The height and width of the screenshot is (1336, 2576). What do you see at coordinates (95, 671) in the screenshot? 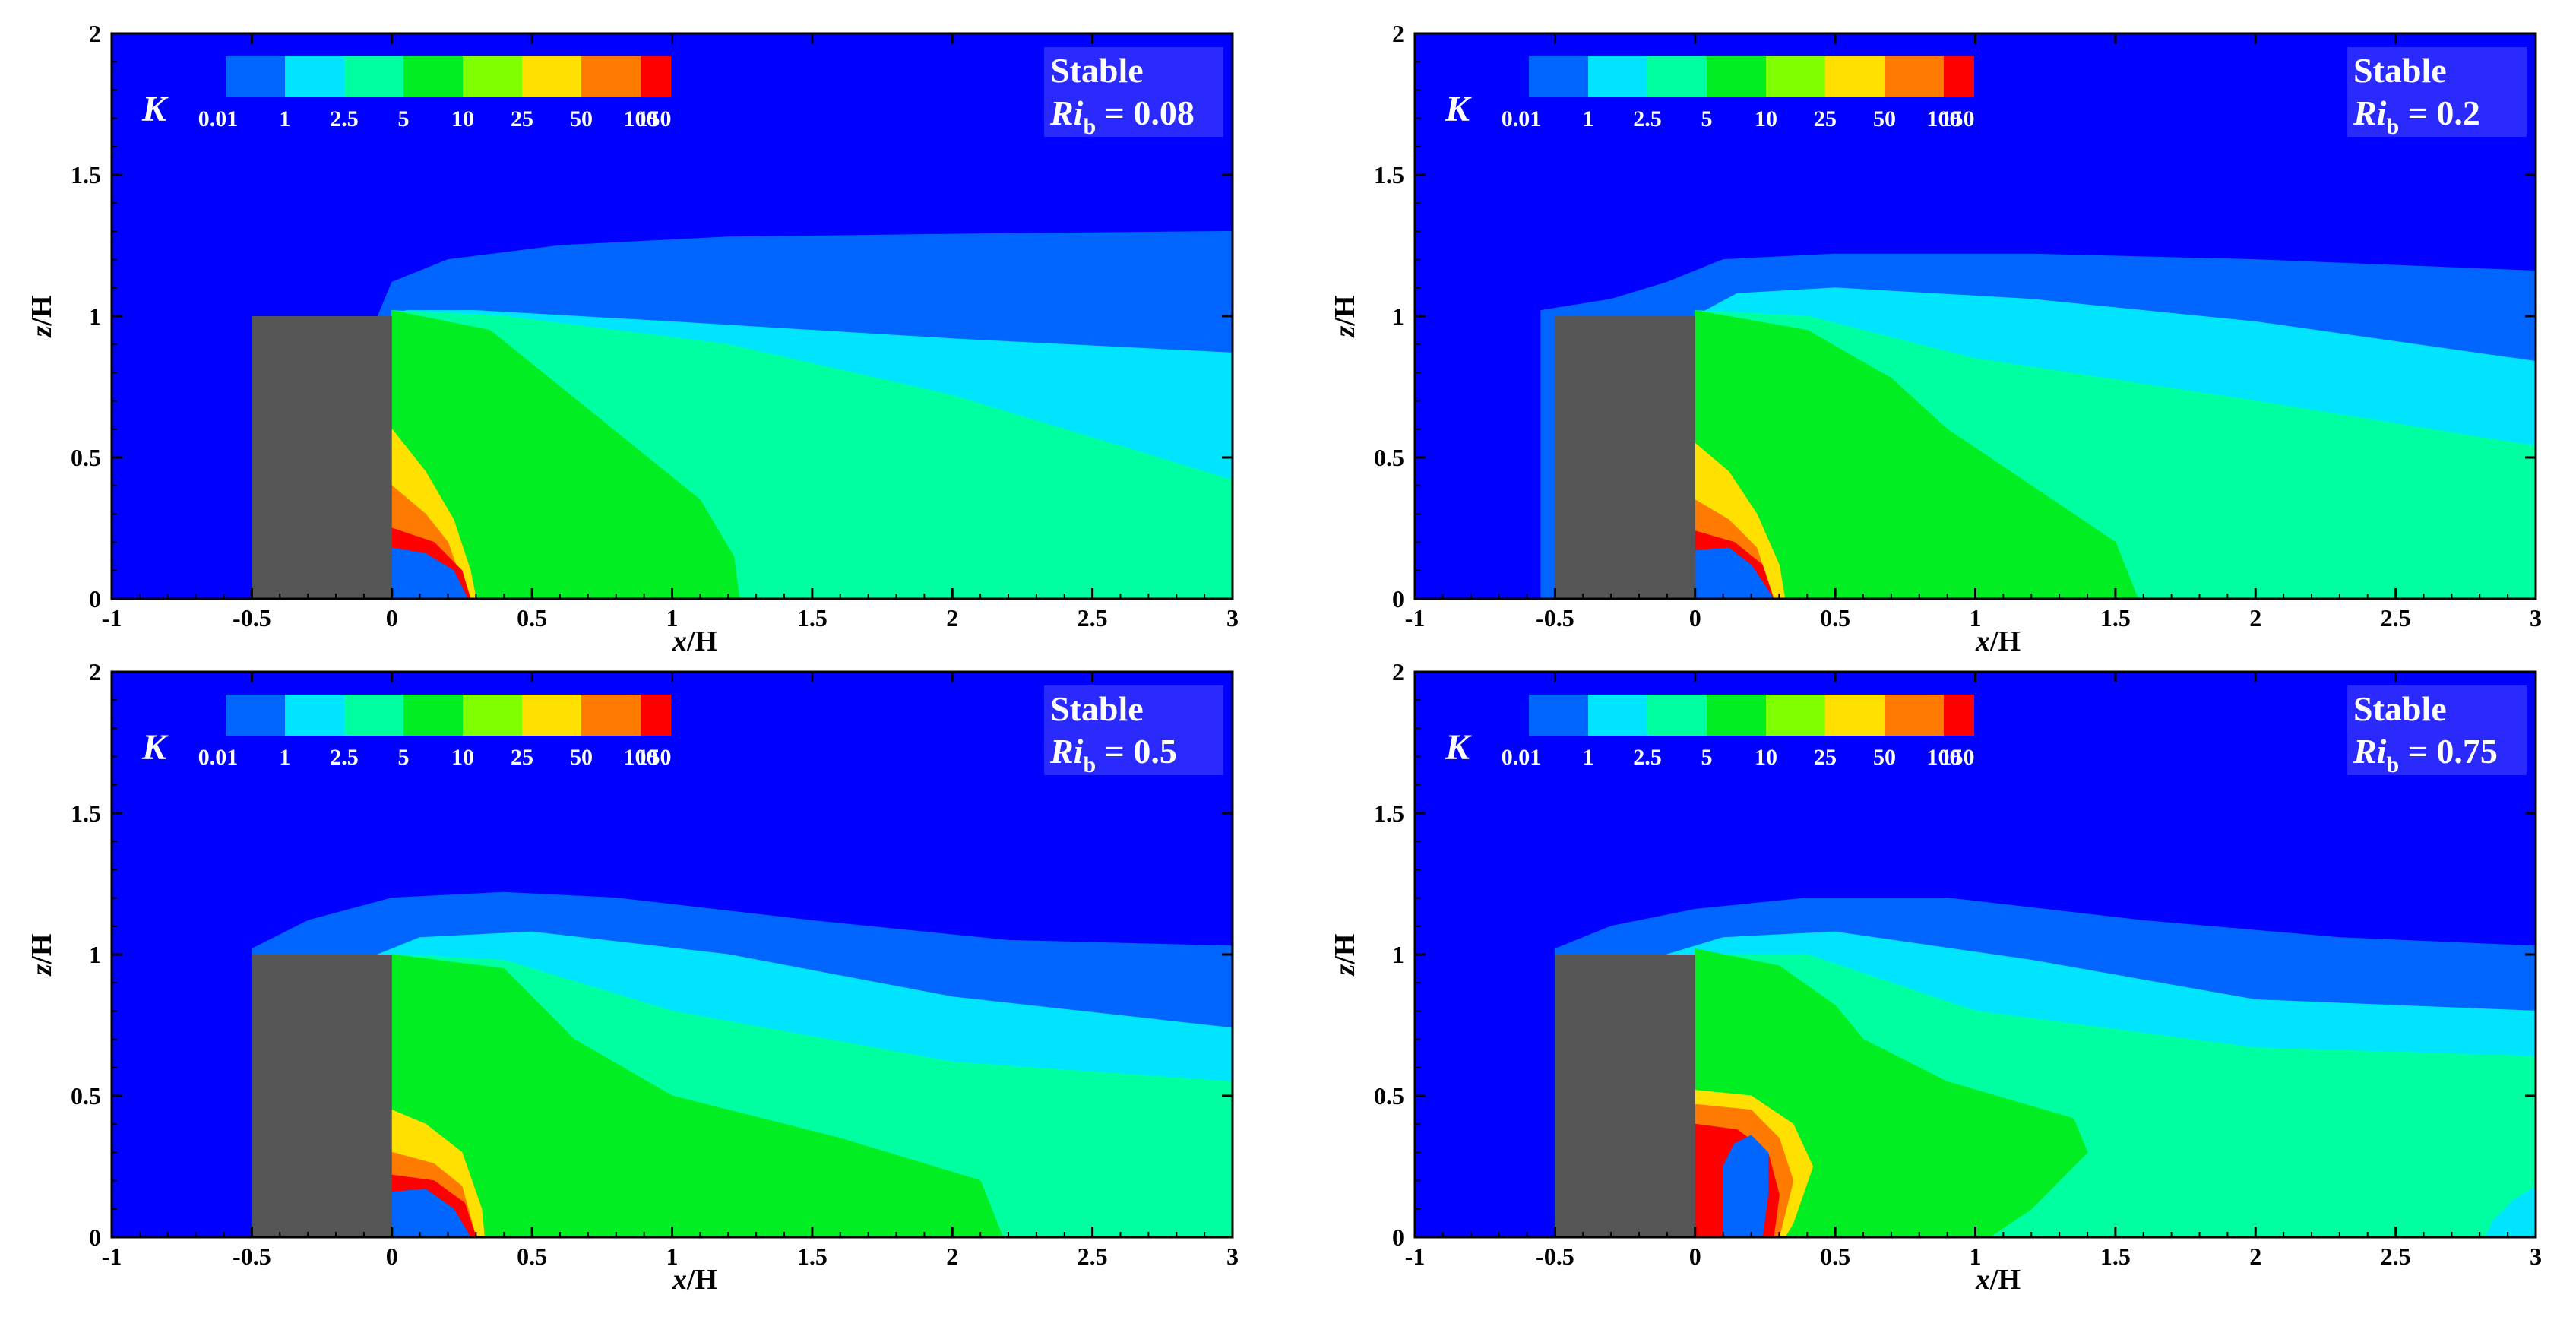
I see `y-tick-label: 2` at bounding box center [95, 671].